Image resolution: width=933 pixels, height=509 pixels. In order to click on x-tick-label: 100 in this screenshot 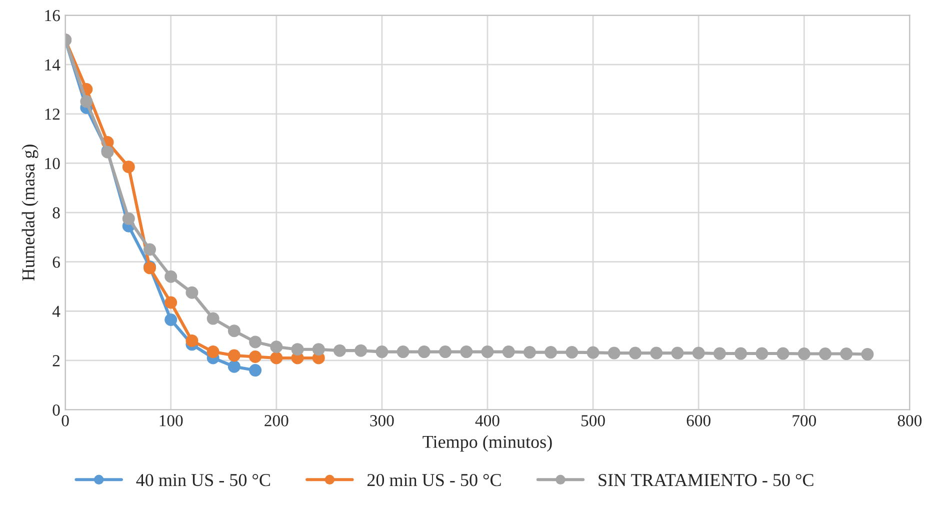, I will do `click(171, 420)`.